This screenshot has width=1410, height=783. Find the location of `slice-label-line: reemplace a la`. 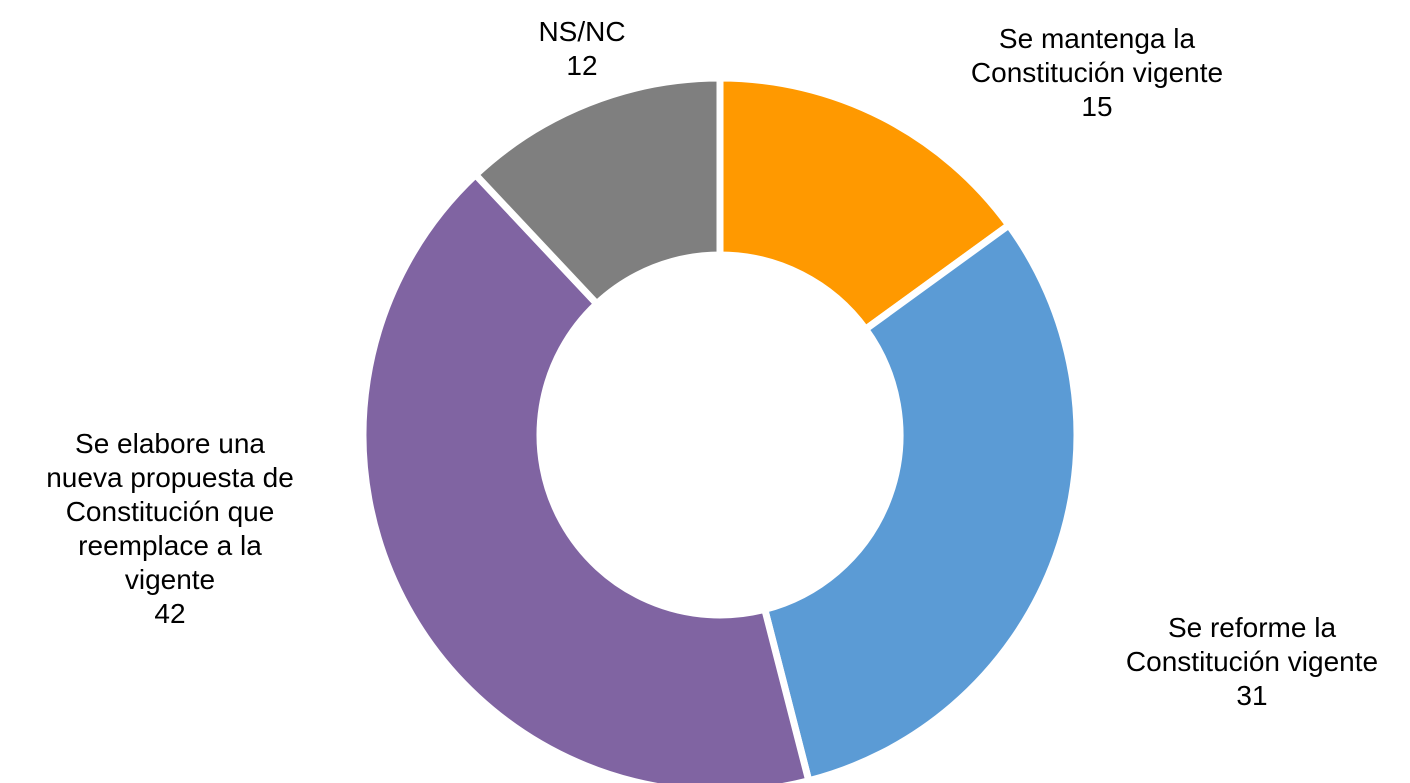

slice-label-line: reemplace a la is located at coordinates (170, 545).